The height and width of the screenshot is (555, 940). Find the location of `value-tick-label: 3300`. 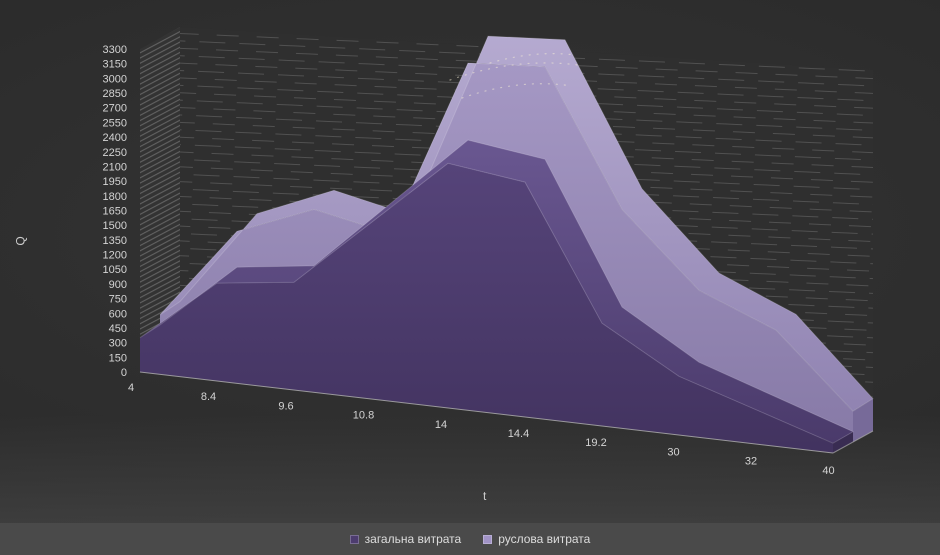

value-tick-label: 3300 is located at coordinates (115, 50).